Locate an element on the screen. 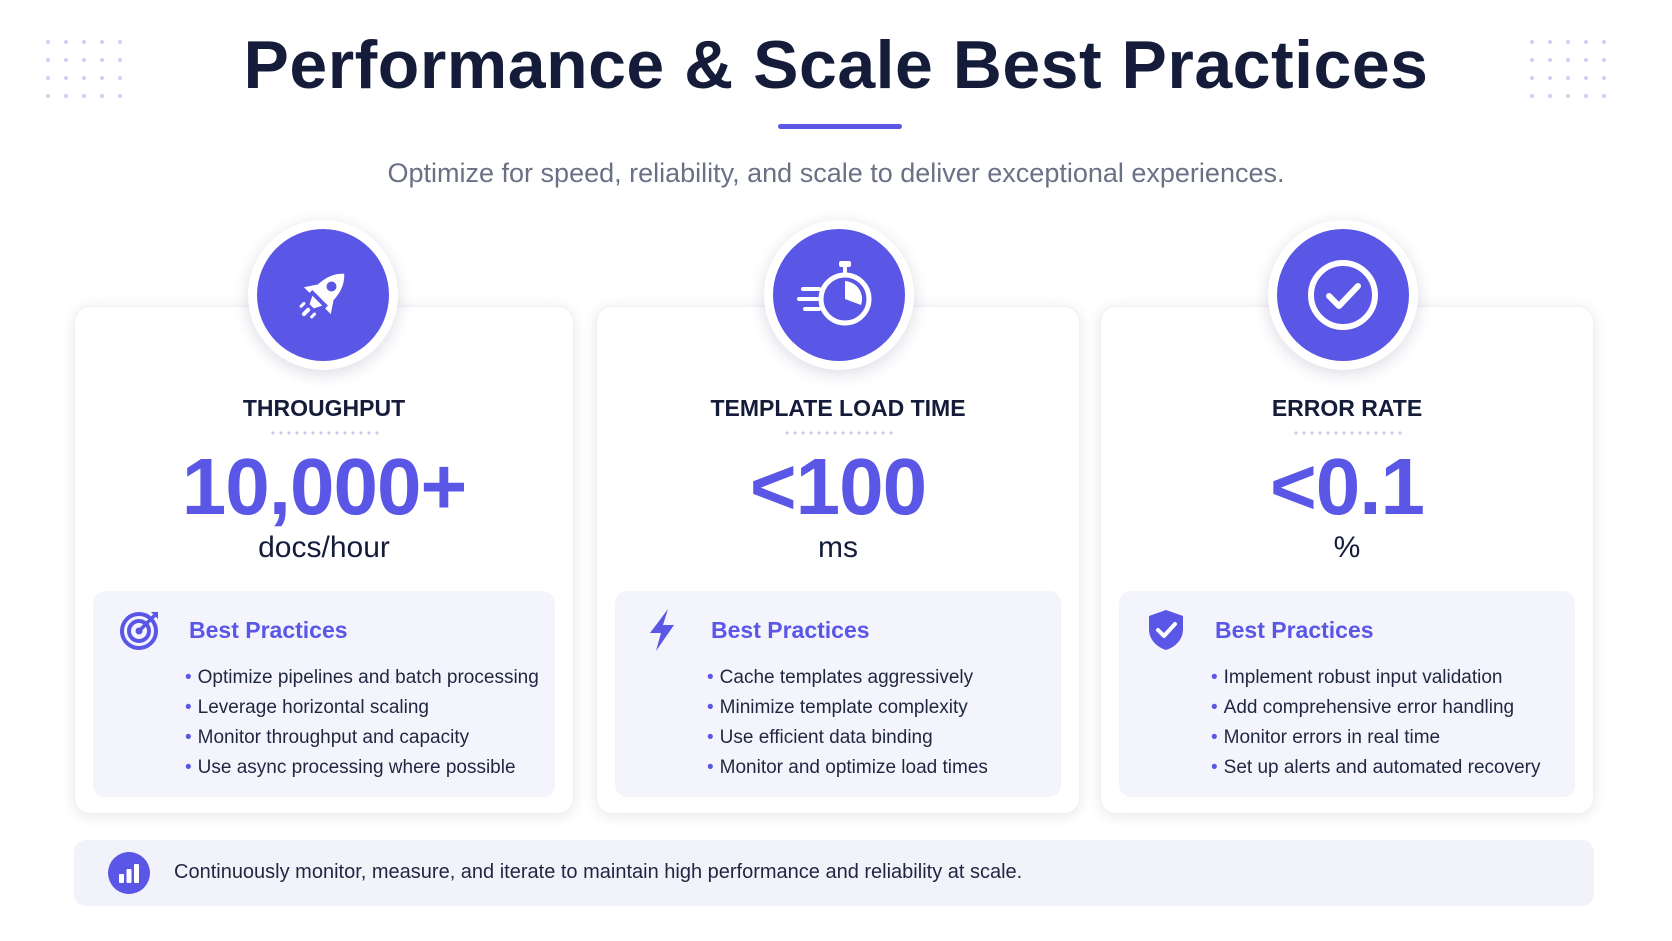 This screenshot has width=1672, height=941. list-item: Monitor errors in real time is located at coordinates (1376, 738).